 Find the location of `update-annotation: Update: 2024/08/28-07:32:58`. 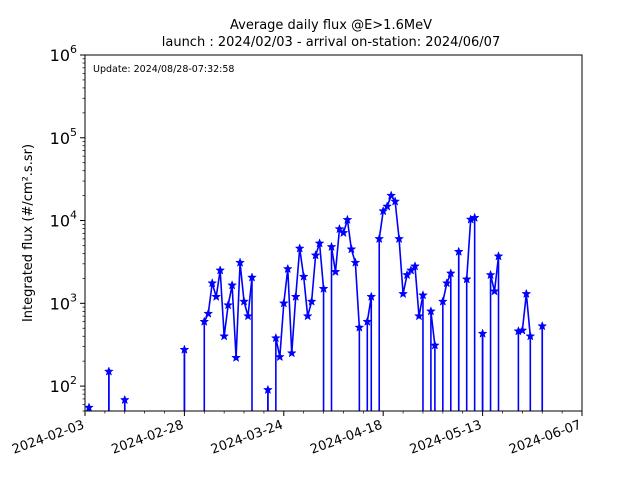

update-annotation: Update: 2024/08/28-07:32:58 is located at coordinates (163, 69).